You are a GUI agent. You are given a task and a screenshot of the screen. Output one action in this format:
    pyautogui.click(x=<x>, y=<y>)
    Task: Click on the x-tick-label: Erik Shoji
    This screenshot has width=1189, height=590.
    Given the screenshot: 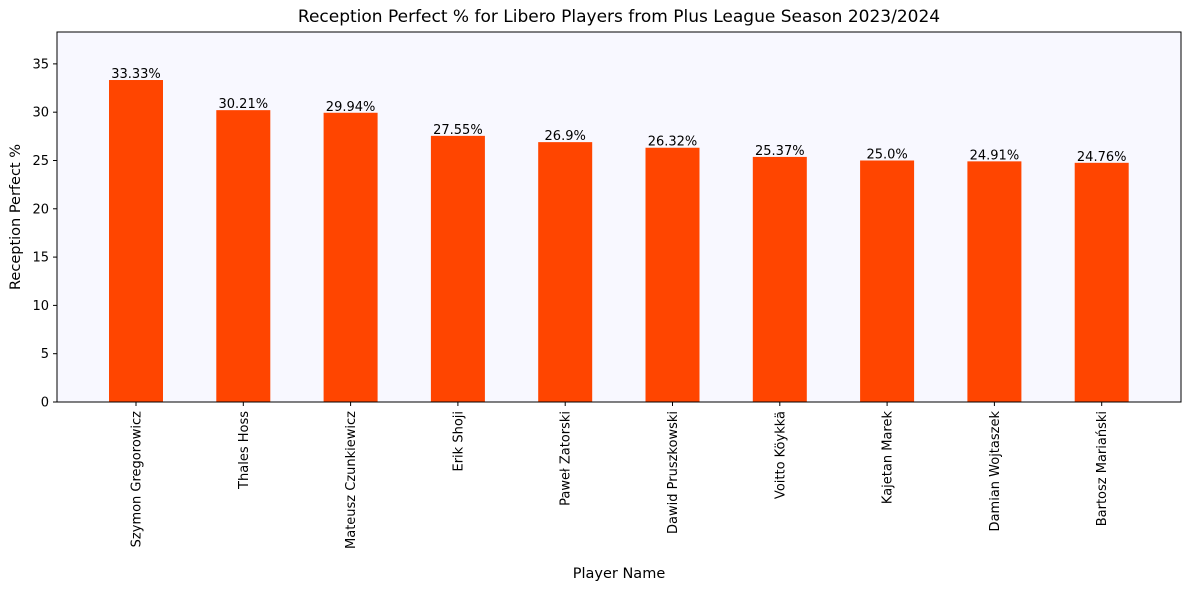 What is the action you would take?
    pyautogui.click(x=458, y=441)
    